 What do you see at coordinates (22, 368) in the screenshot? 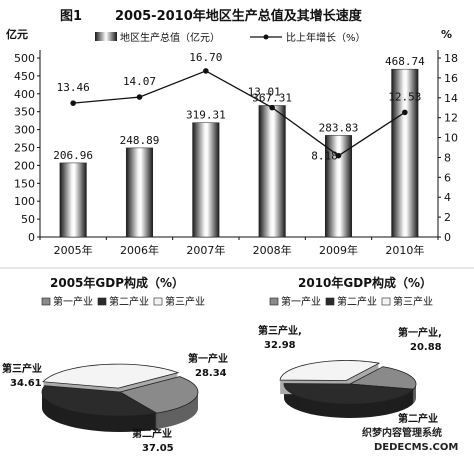
I see `pie-2005-label-third-name: 第三产业` at bounding box center [22, 368].